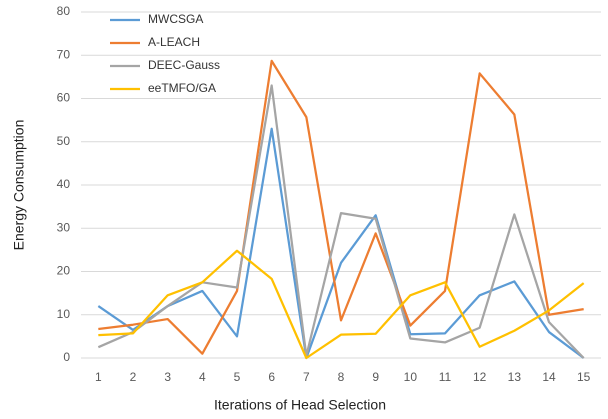 Image resolution: width=608 pixels, height=419 pixels. Describe the element at coordinates (19, 185) in the screenshot. I see `y-axis-title: Energy Consumption` at that location.